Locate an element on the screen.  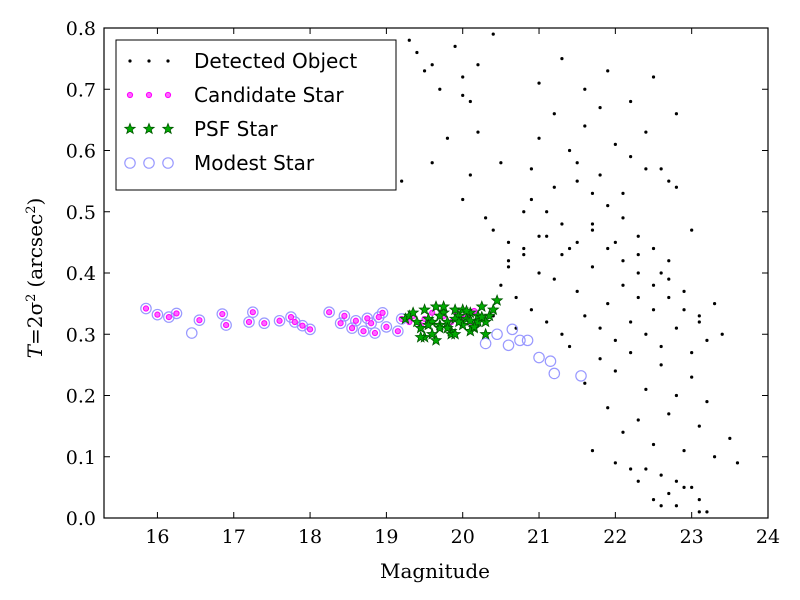
y-tick-label: 0.3 is located at coordinates (81, 335).